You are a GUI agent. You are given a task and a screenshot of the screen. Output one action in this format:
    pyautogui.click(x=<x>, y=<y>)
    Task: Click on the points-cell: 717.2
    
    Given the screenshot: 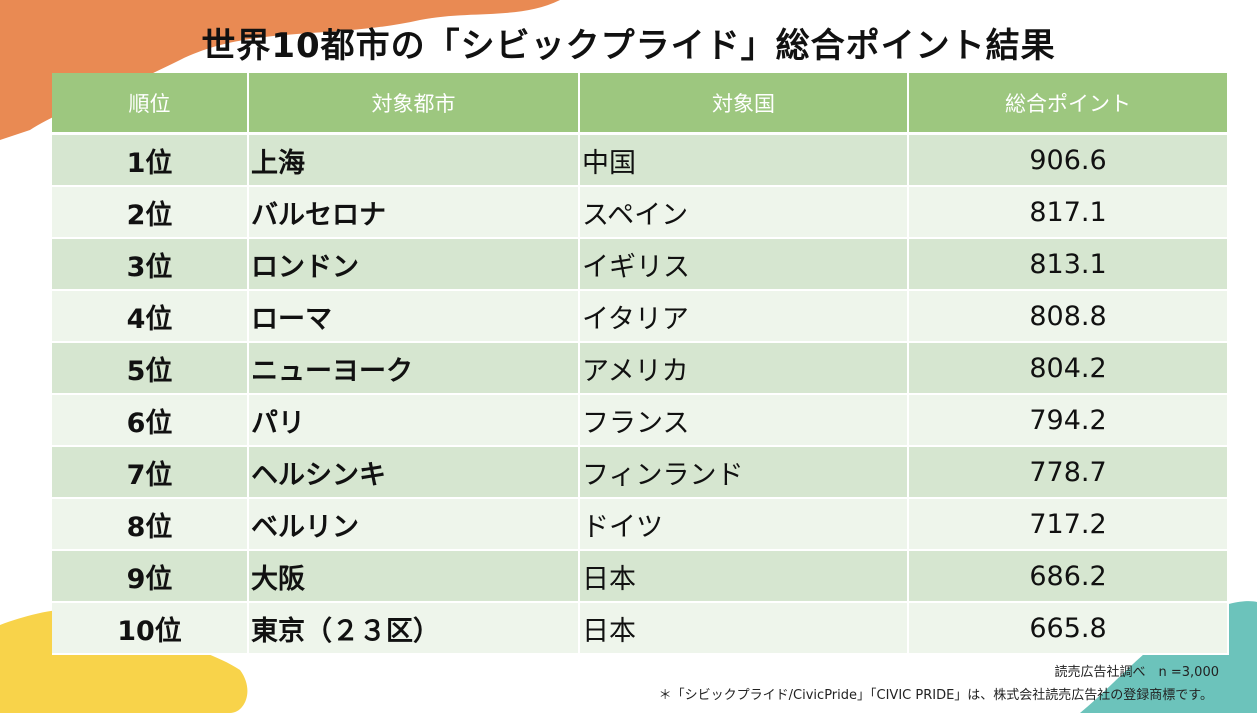 What is the action you would take?
    pyautogui.click(x=1068, y=524)
    